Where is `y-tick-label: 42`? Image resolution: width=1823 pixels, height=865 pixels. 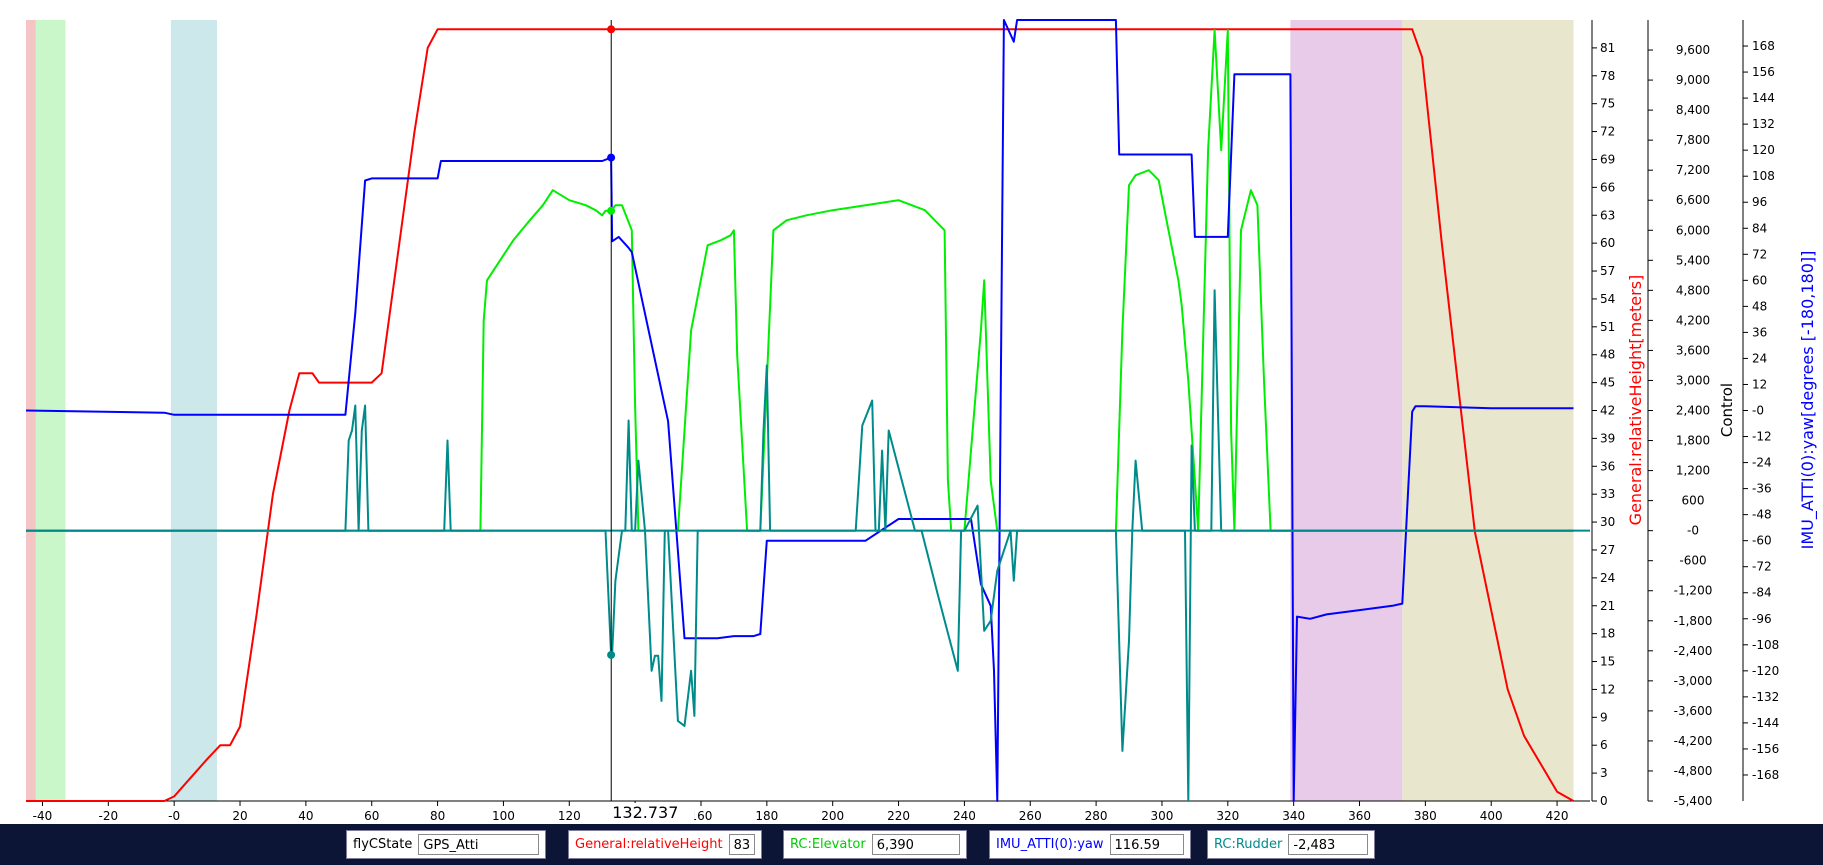
y-tick-label: 42 is located at coordinates (1607, 411).